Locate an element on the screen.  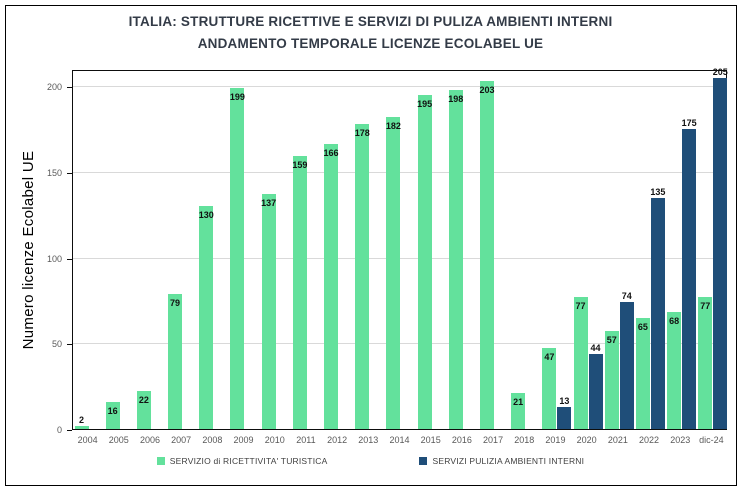
bar-label-turistica-2020: 77 is located at coordinates (580, 306).